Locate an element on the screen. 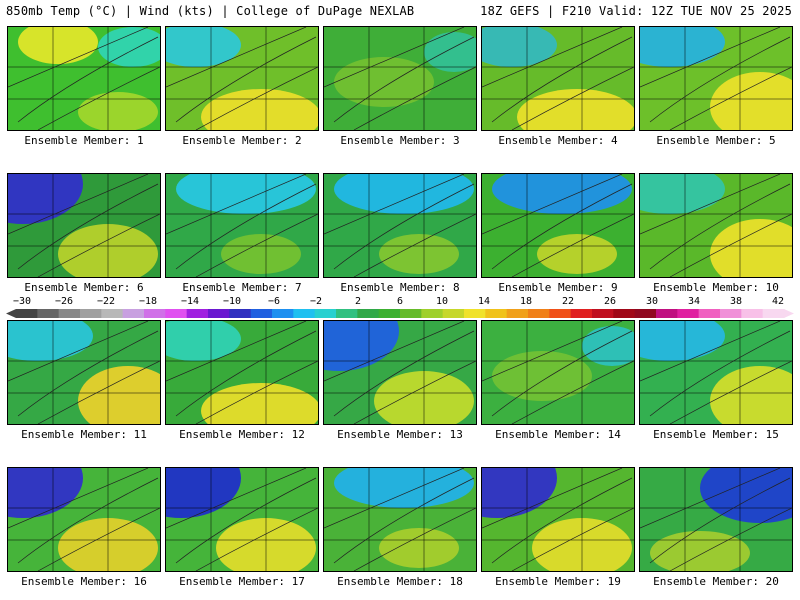  ensemble-member-label: Ensemble Member: 16 is located at coordinates (84, 581).